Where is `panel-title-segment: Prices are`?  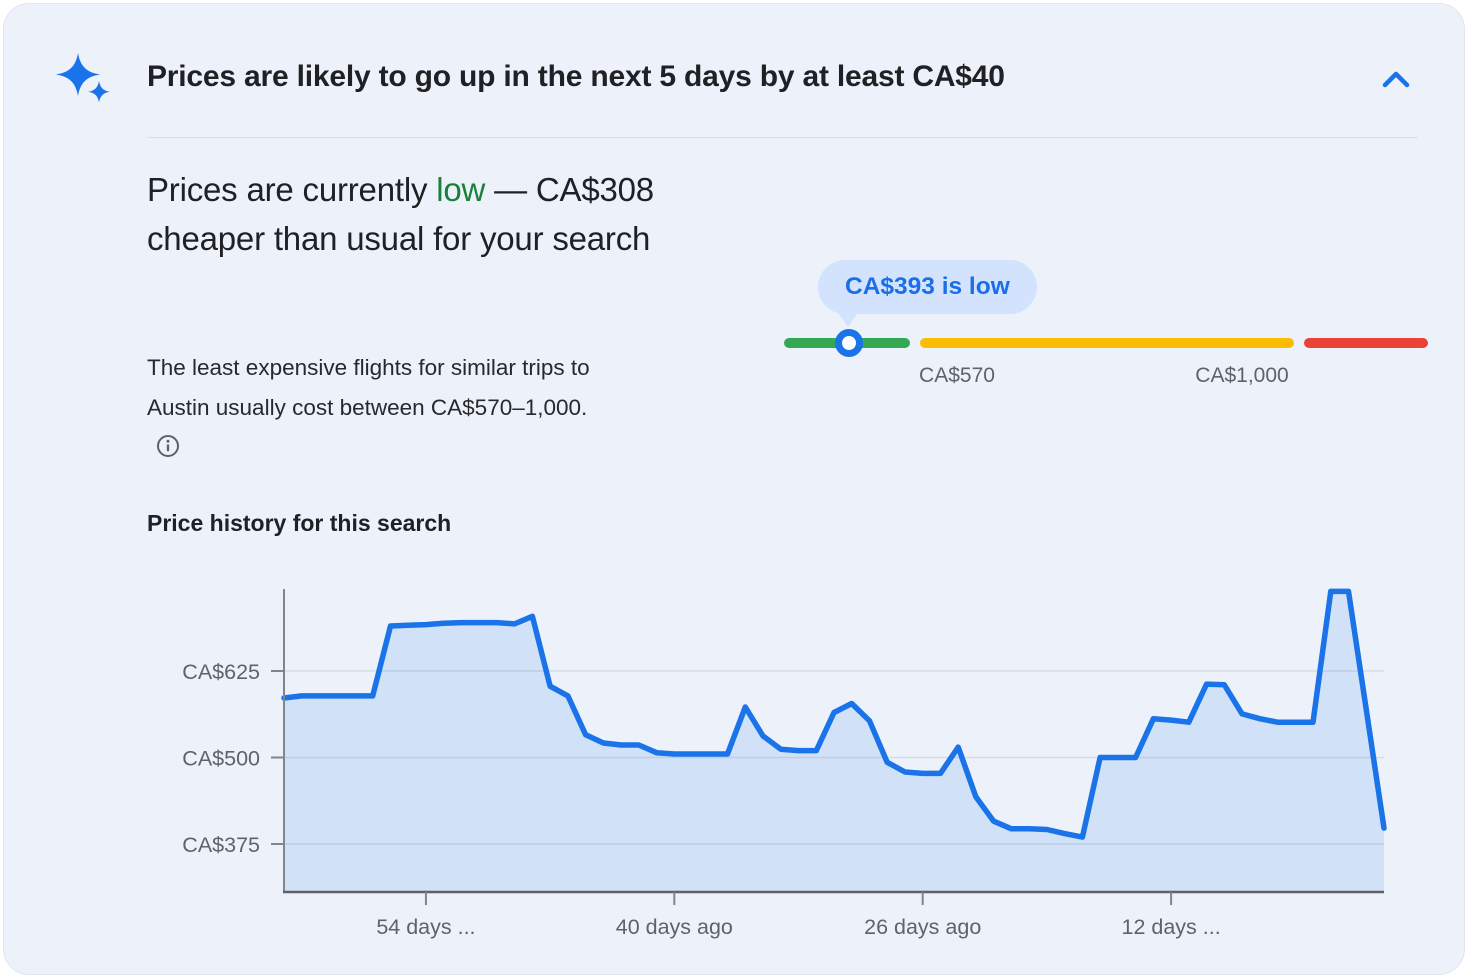 panel-title-segment: Prices are is located at coordinates (222, 76).